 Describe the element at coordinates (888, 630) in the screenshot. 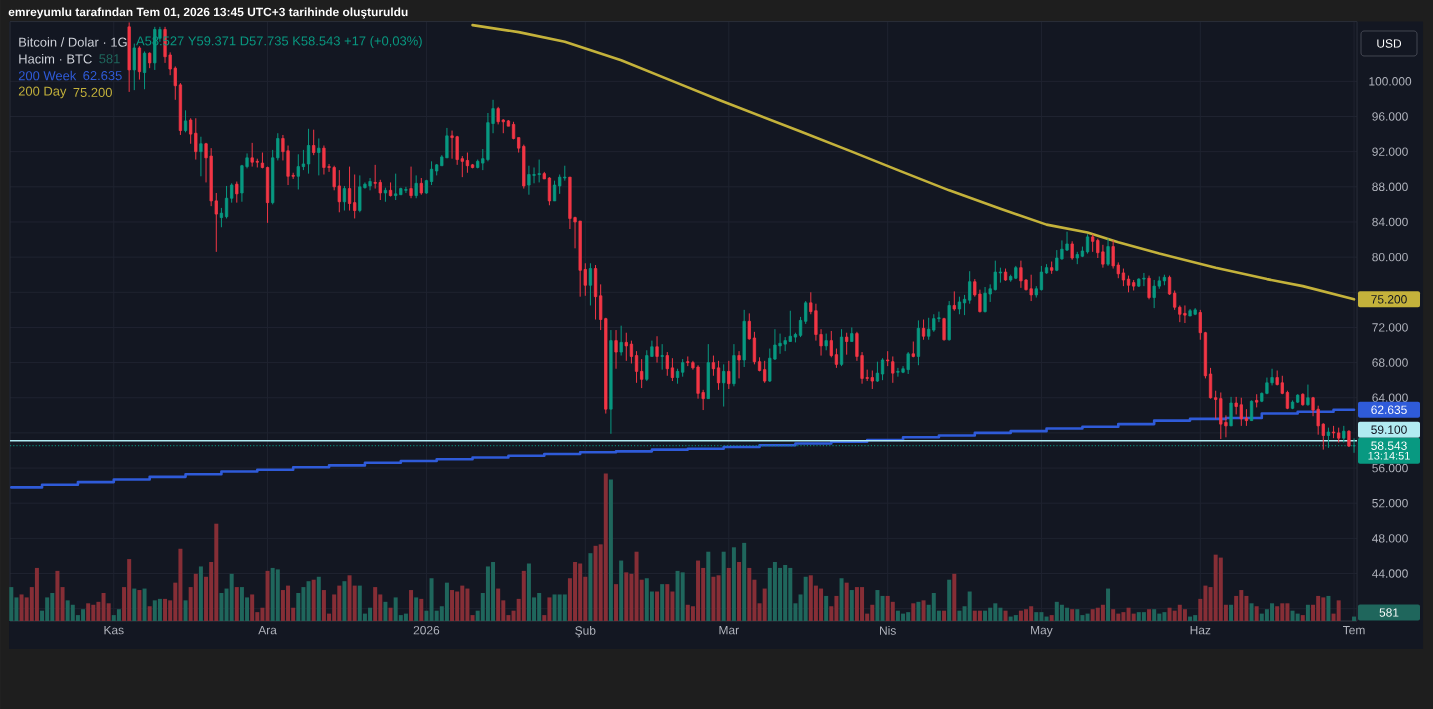

I see `x-tick-label: Nis` at that location.